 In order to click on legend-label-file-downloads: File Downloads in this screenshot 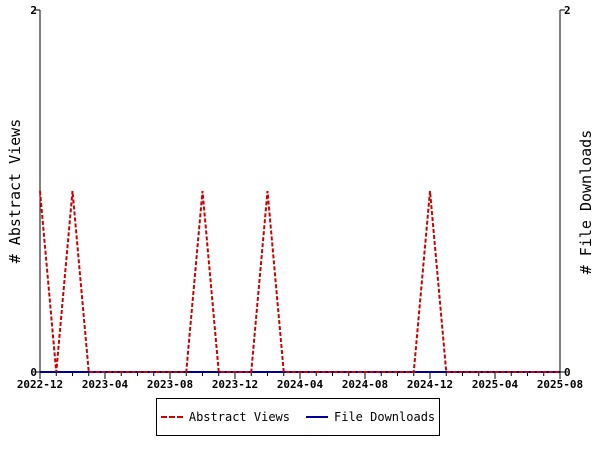, I will do `click(385, 417)`.